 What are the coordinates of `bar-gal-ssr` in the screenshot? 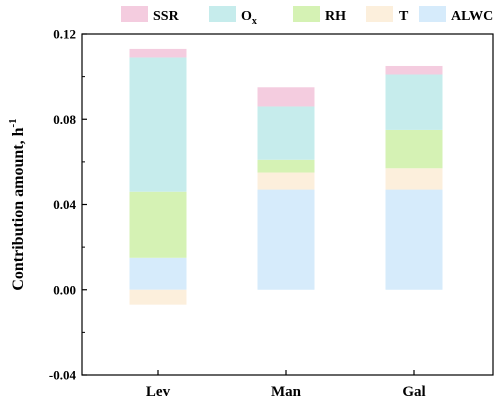 It's located at (414, 70).